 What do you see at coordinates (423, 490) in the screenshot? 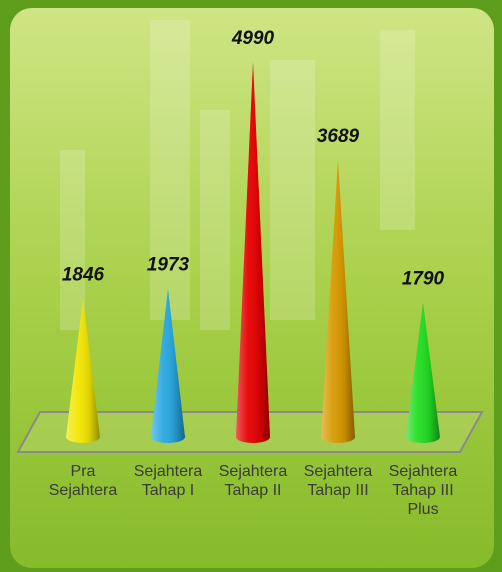
I see `category-label: Sejahtera Tahap III Plus` at bounding box center [423, 490].